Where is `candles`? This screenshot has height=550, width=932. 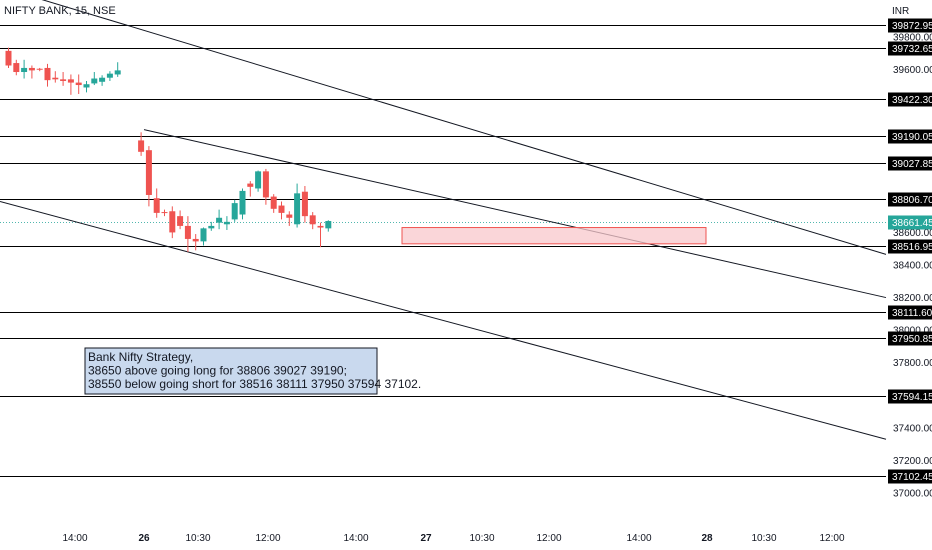 candles is located at coordinates (168, 149).